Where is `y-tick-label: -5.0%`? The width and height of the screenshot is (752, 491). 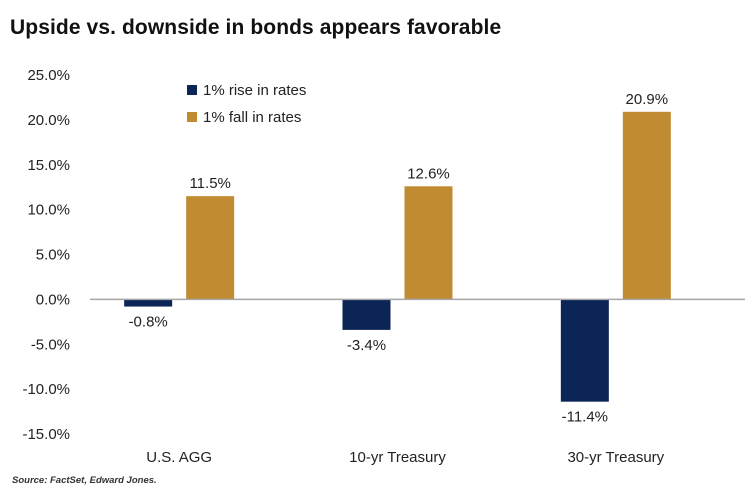 y-tick-label: -5.0% is located at coordinates (50, 344).